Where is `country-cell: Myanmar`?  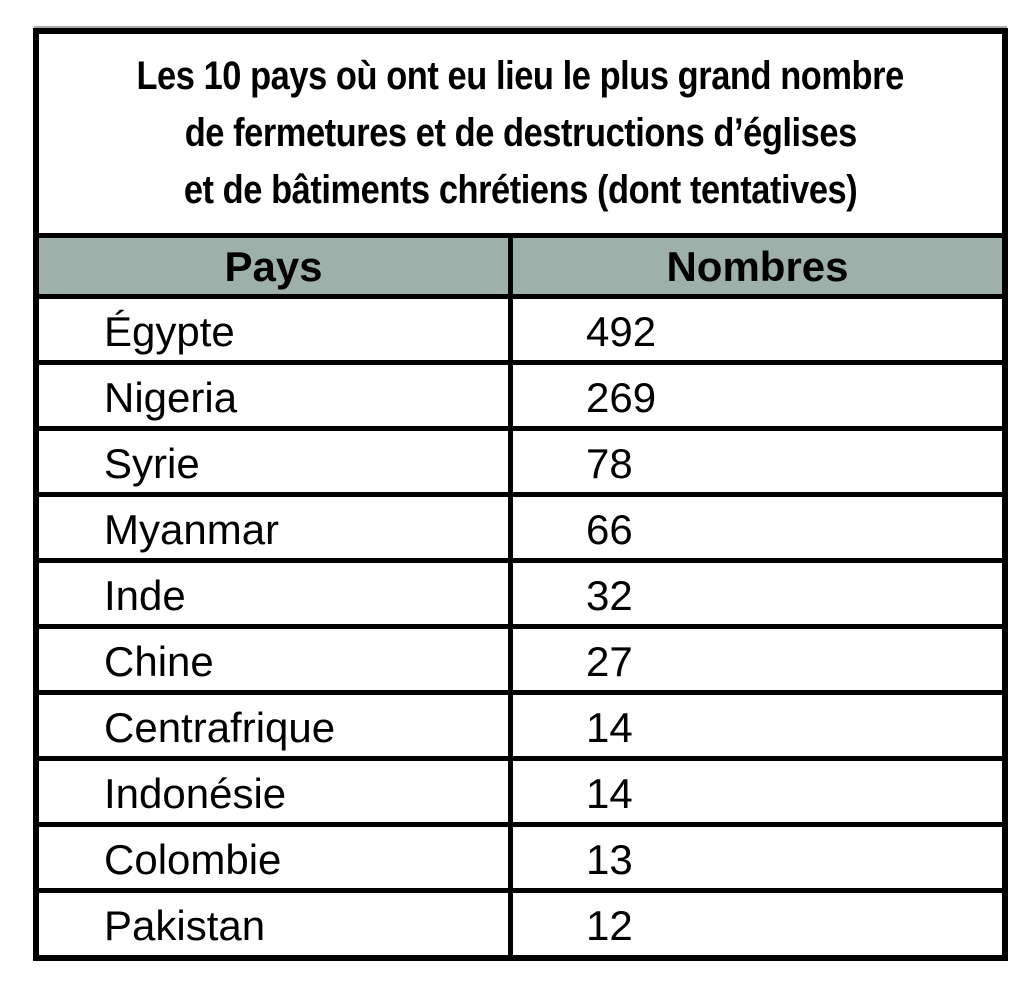 country-cell: Myanmar is located at coordinates (276, 527).